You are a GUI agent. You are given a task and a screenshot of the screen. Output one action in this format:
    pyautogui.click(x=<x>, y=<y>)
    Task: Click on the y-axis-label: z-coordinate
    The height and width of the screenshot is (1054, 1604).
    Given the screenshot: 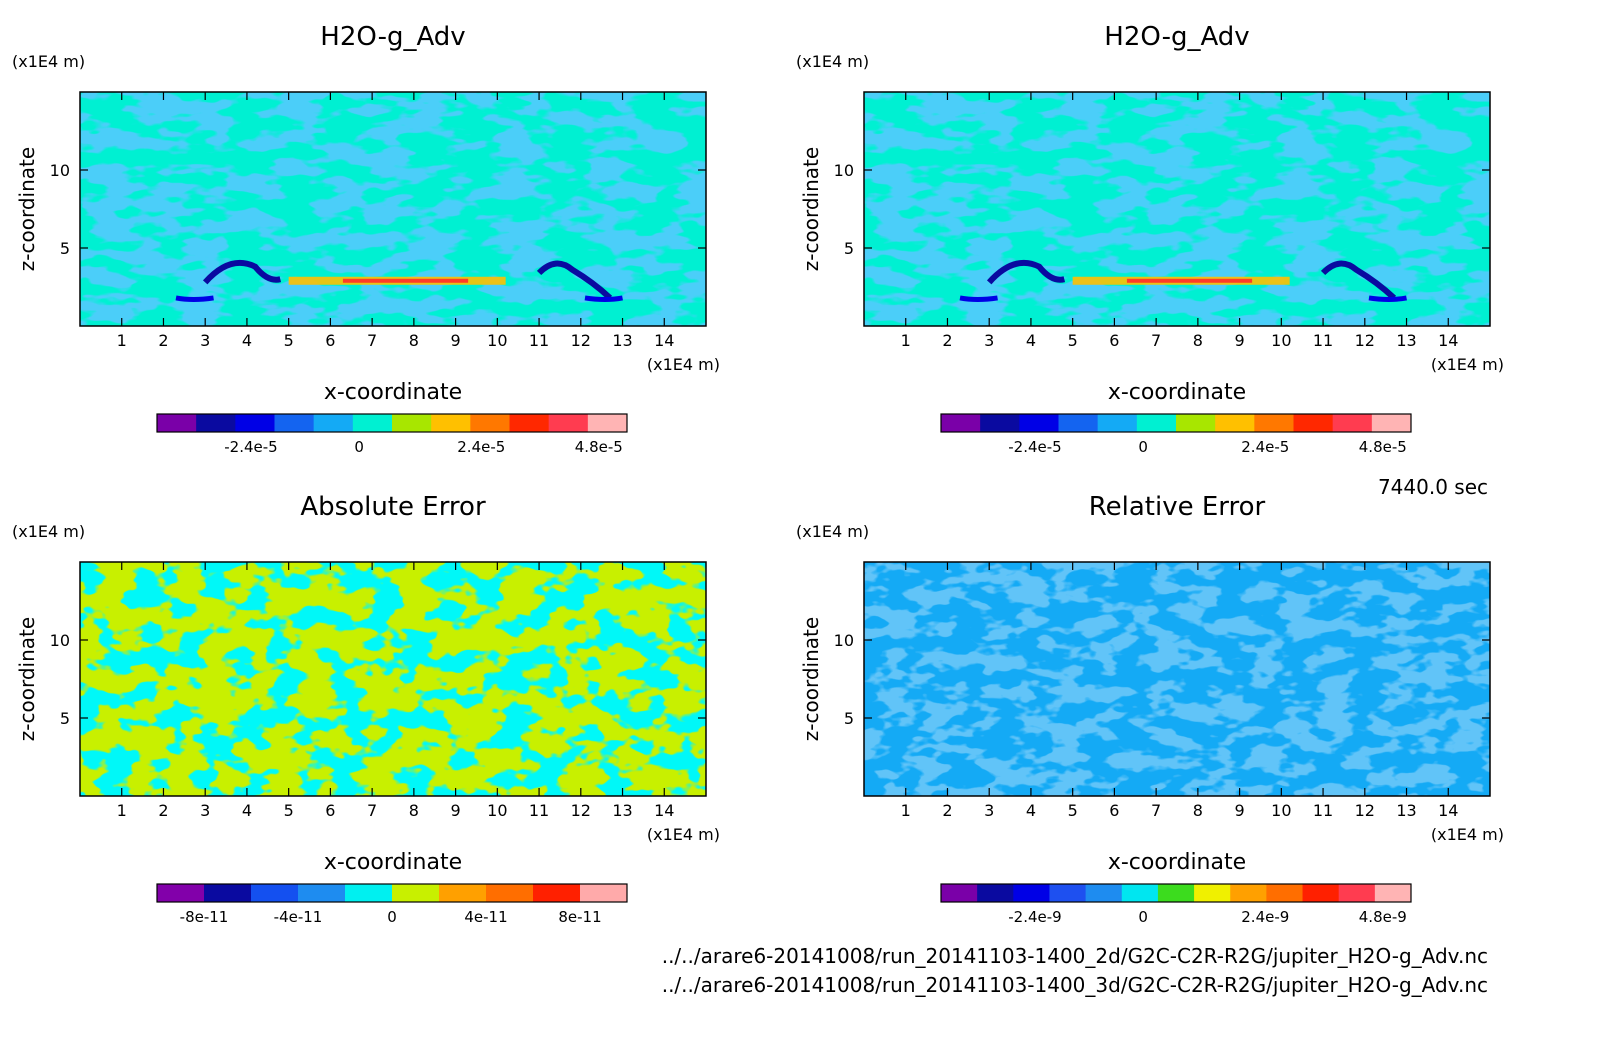 What is the action you would take?
    pyautogui.click(x=27, y=209)
    